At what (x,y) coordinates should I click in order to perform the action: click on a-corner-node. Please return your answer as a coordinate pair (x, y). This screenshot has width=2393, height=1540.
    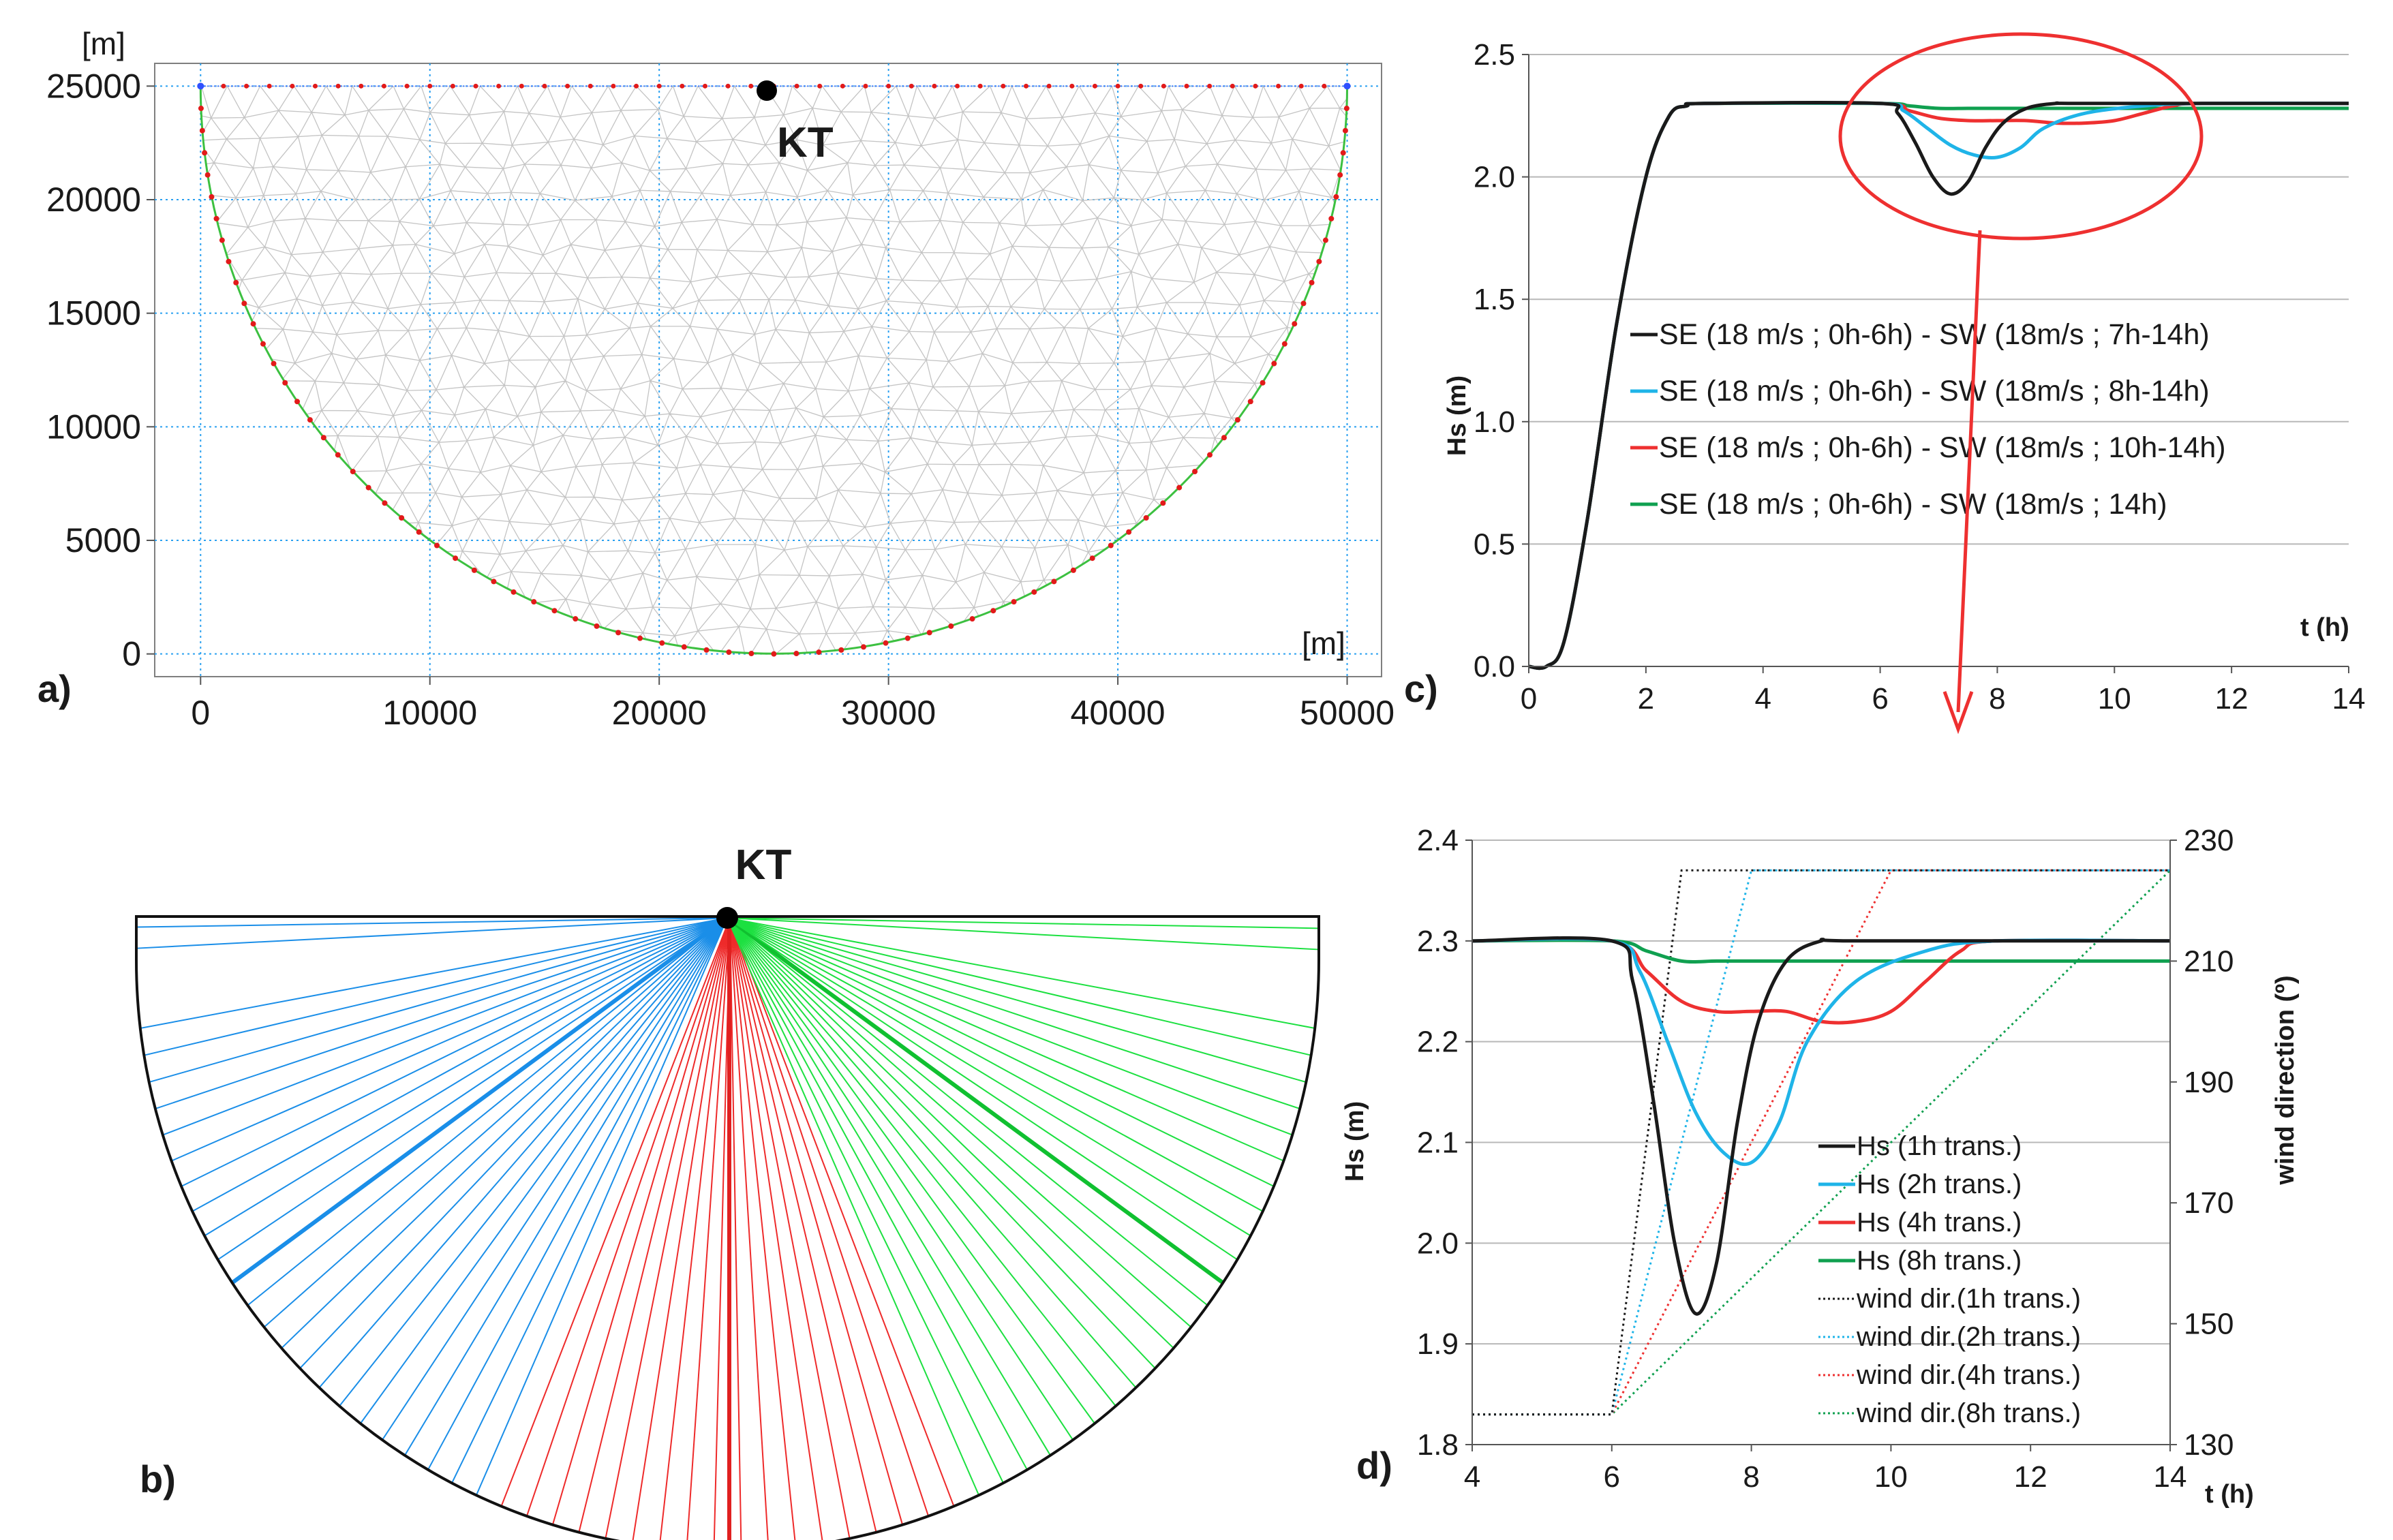
    Looking at the image, I should click on (200, 86).